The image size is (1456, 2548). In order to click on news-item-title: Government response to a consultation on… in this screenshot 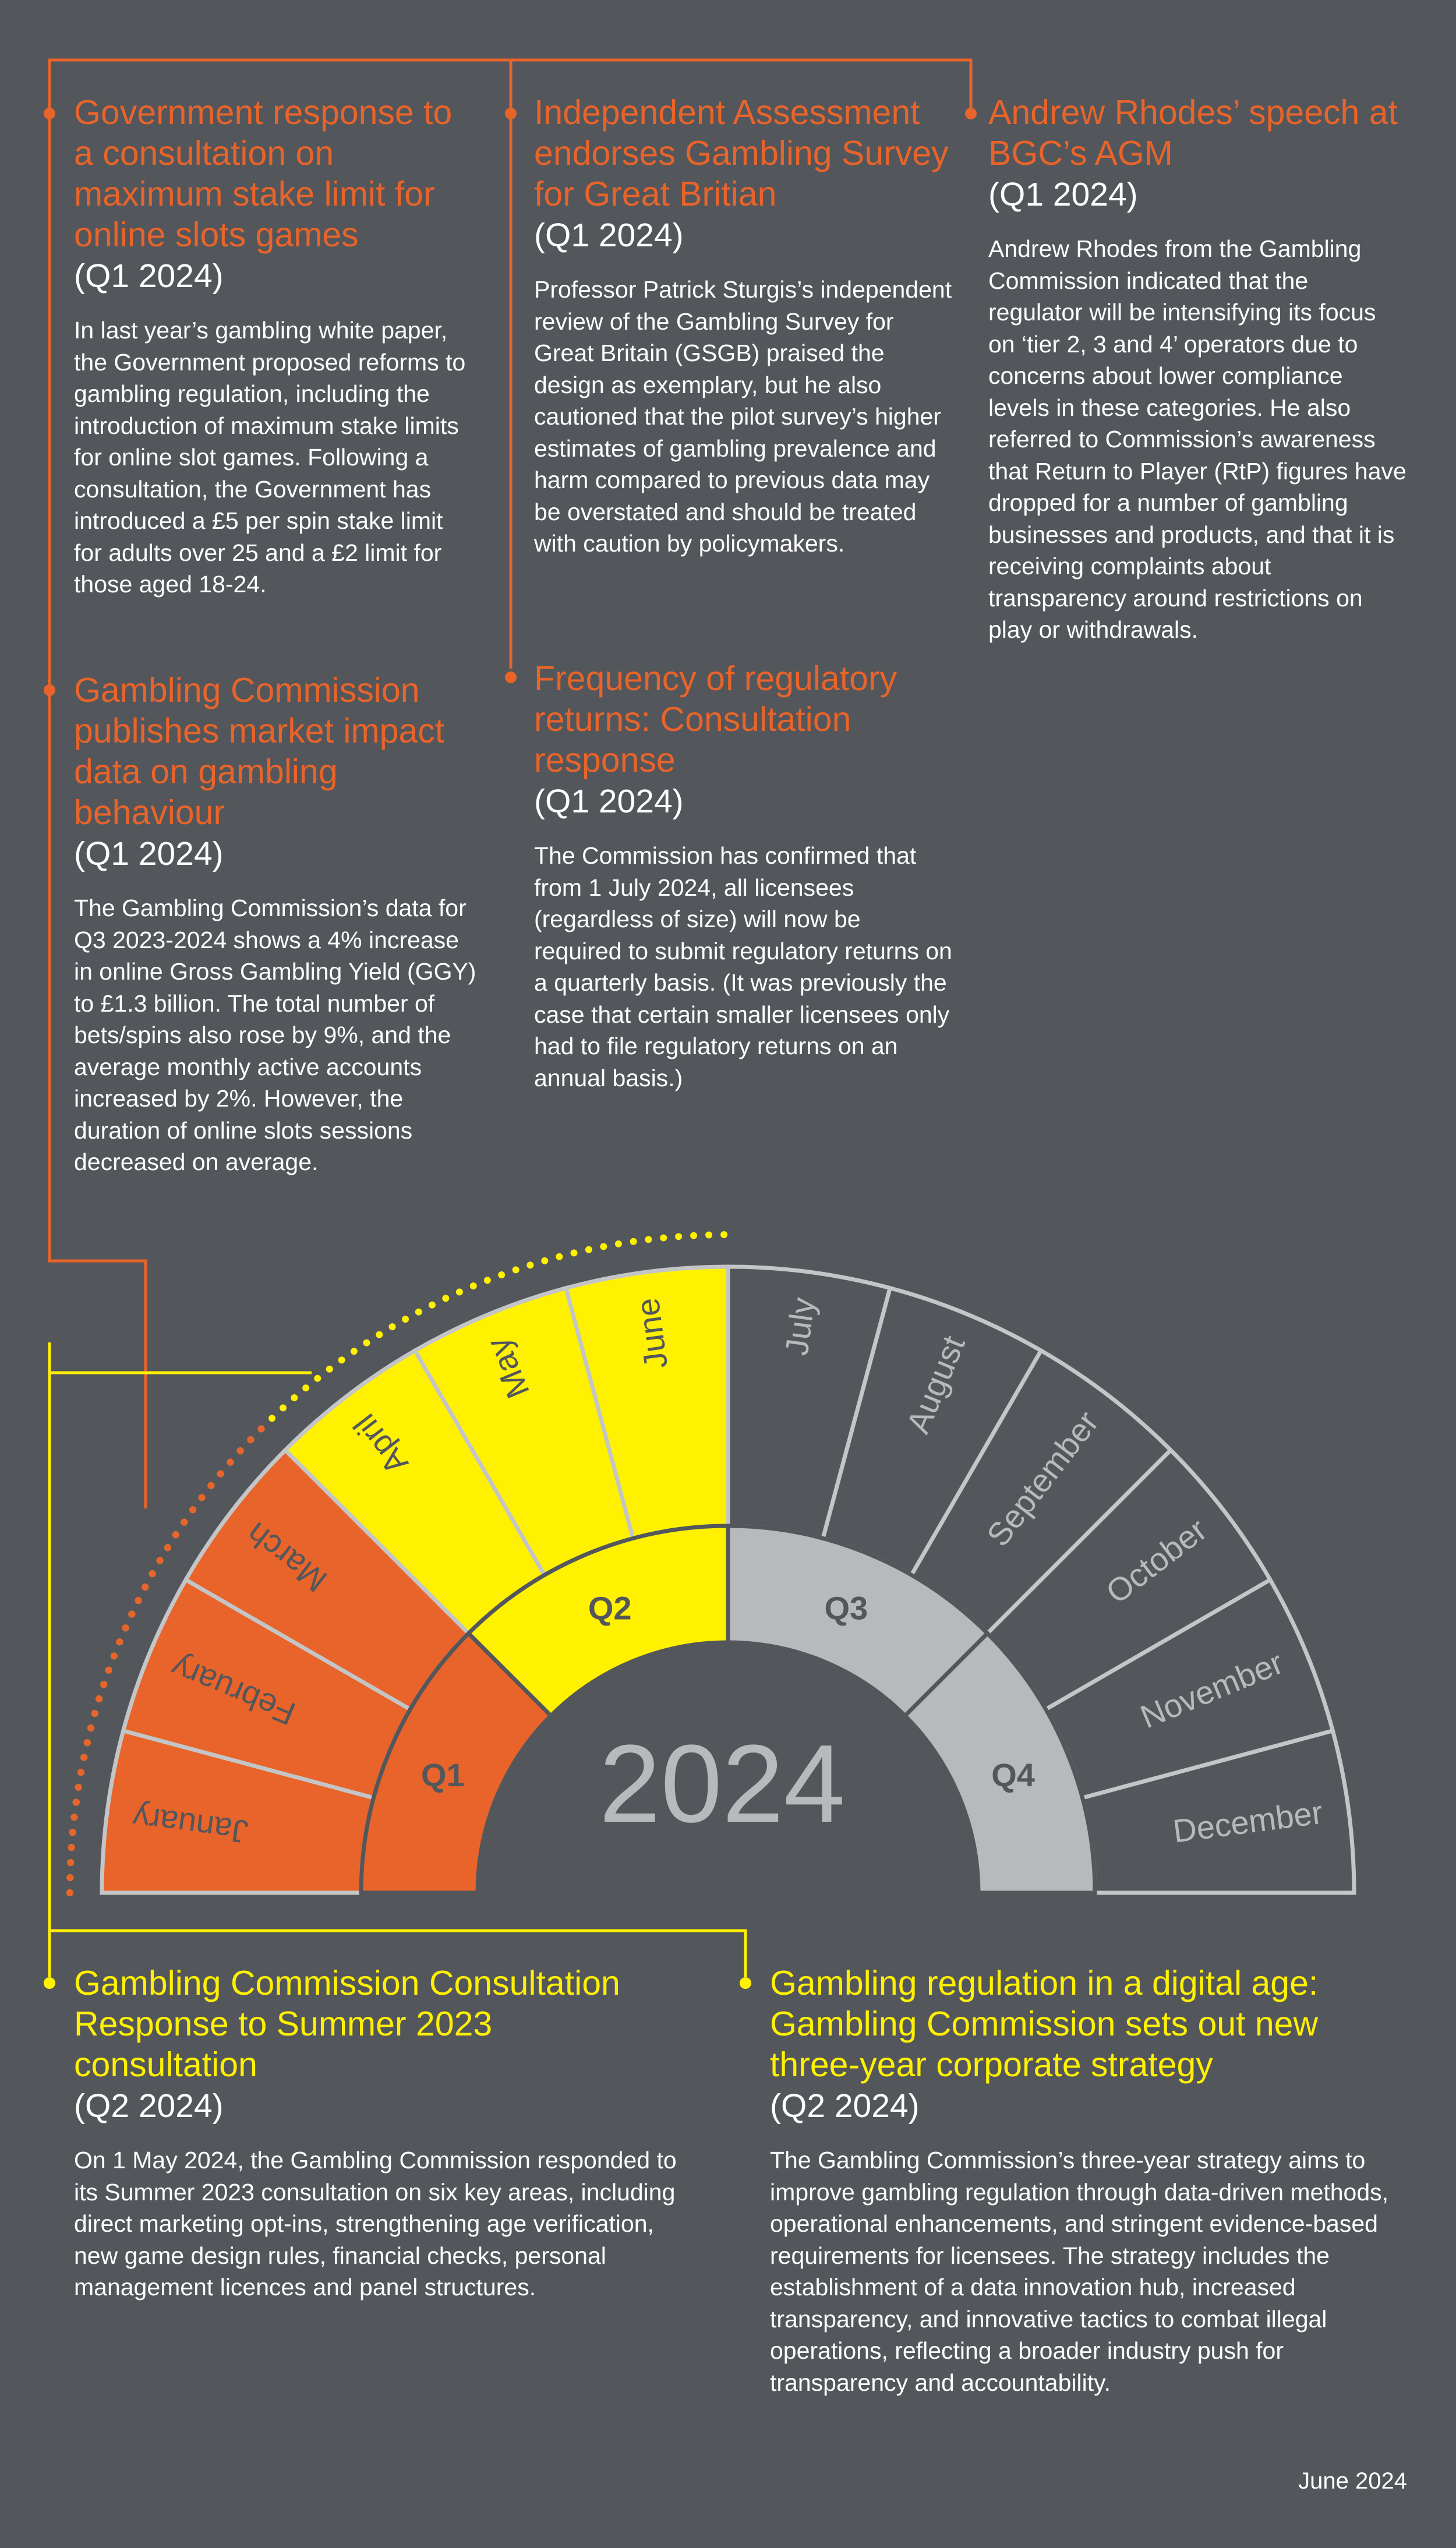, I will do `click(263, 173)`.